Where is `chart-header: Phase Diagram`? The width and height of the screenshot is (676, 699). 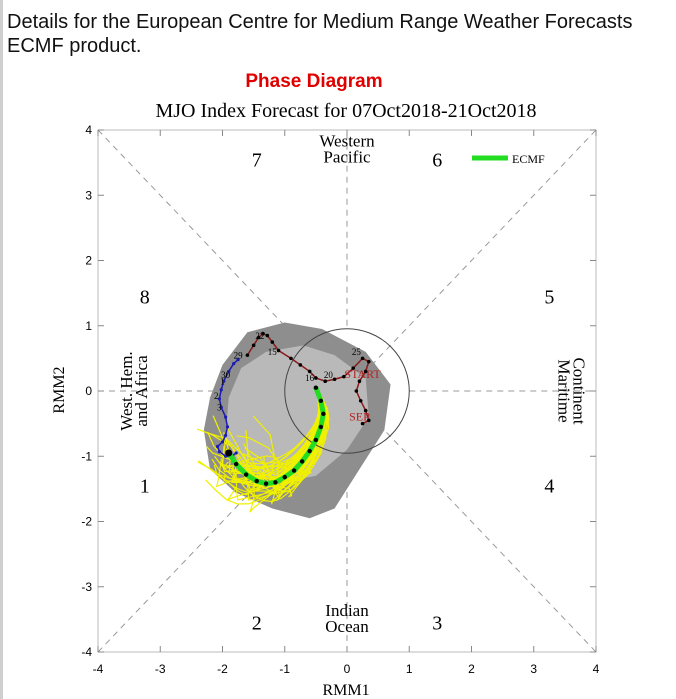 chart-header: Phase Diagram is located at coordinates (313, 81).